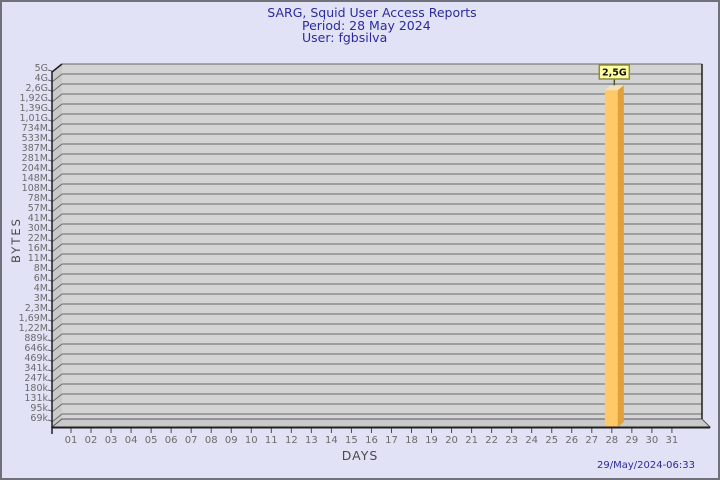 Image resolution: width=720 pixels, height=480 pixels. I want to click on x-tick-label: 14, so click(331, 440).